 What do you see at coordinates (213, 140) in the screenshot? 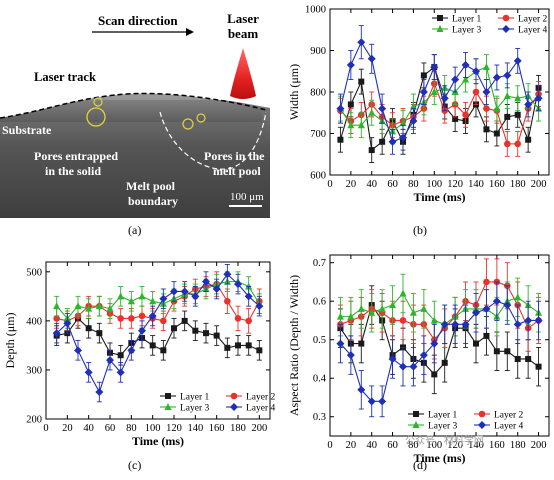
I see `melt-pool-boundary-line` at bounding box center [213, 140].